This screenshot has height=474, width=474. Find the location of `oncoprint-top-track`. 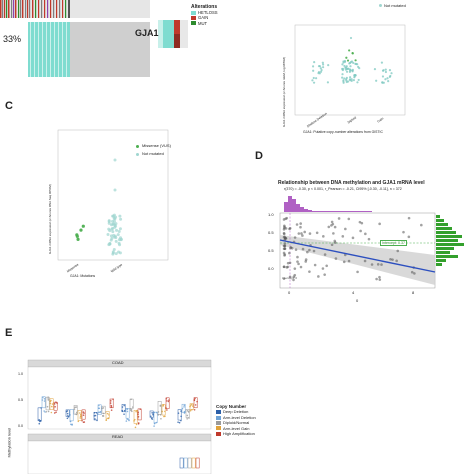

oncoprint-top-track is located at coordinates (75, 9).